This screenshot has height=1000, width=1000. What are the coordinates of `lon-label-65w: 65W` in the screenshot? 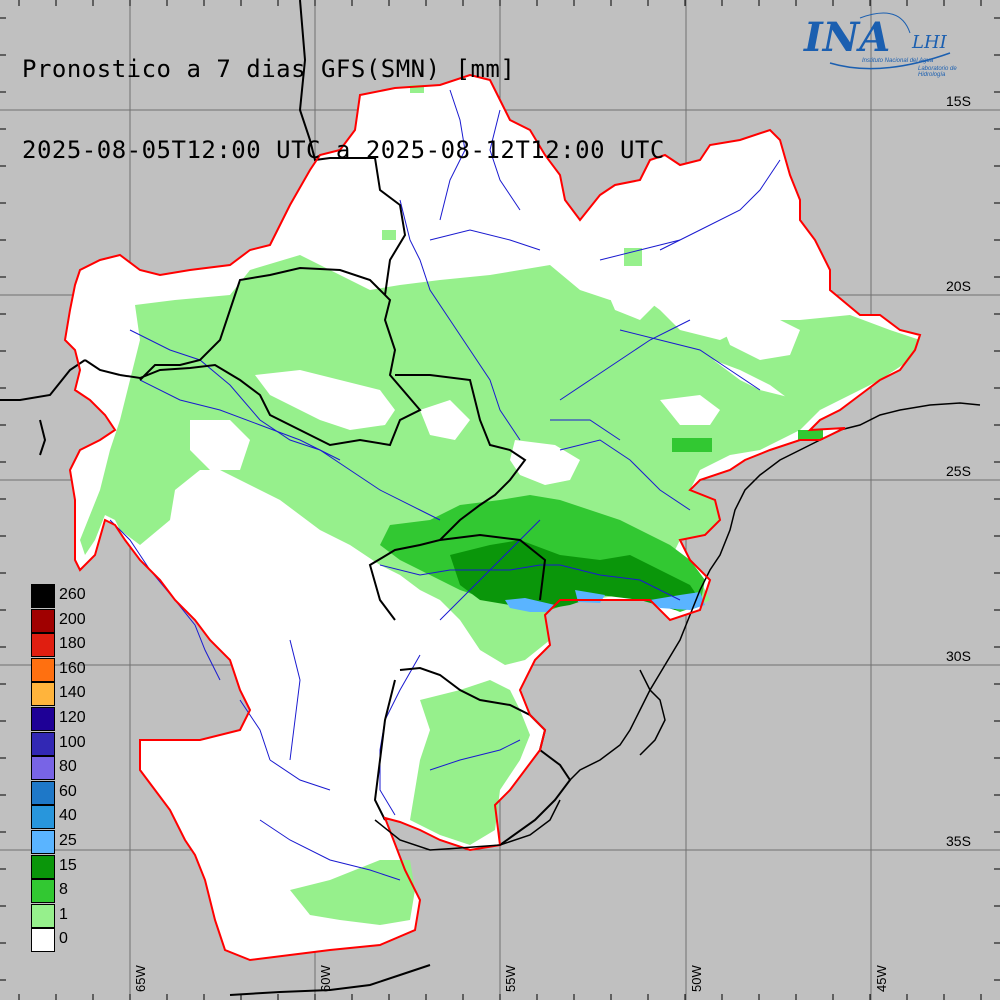 It's located at (140, 978).